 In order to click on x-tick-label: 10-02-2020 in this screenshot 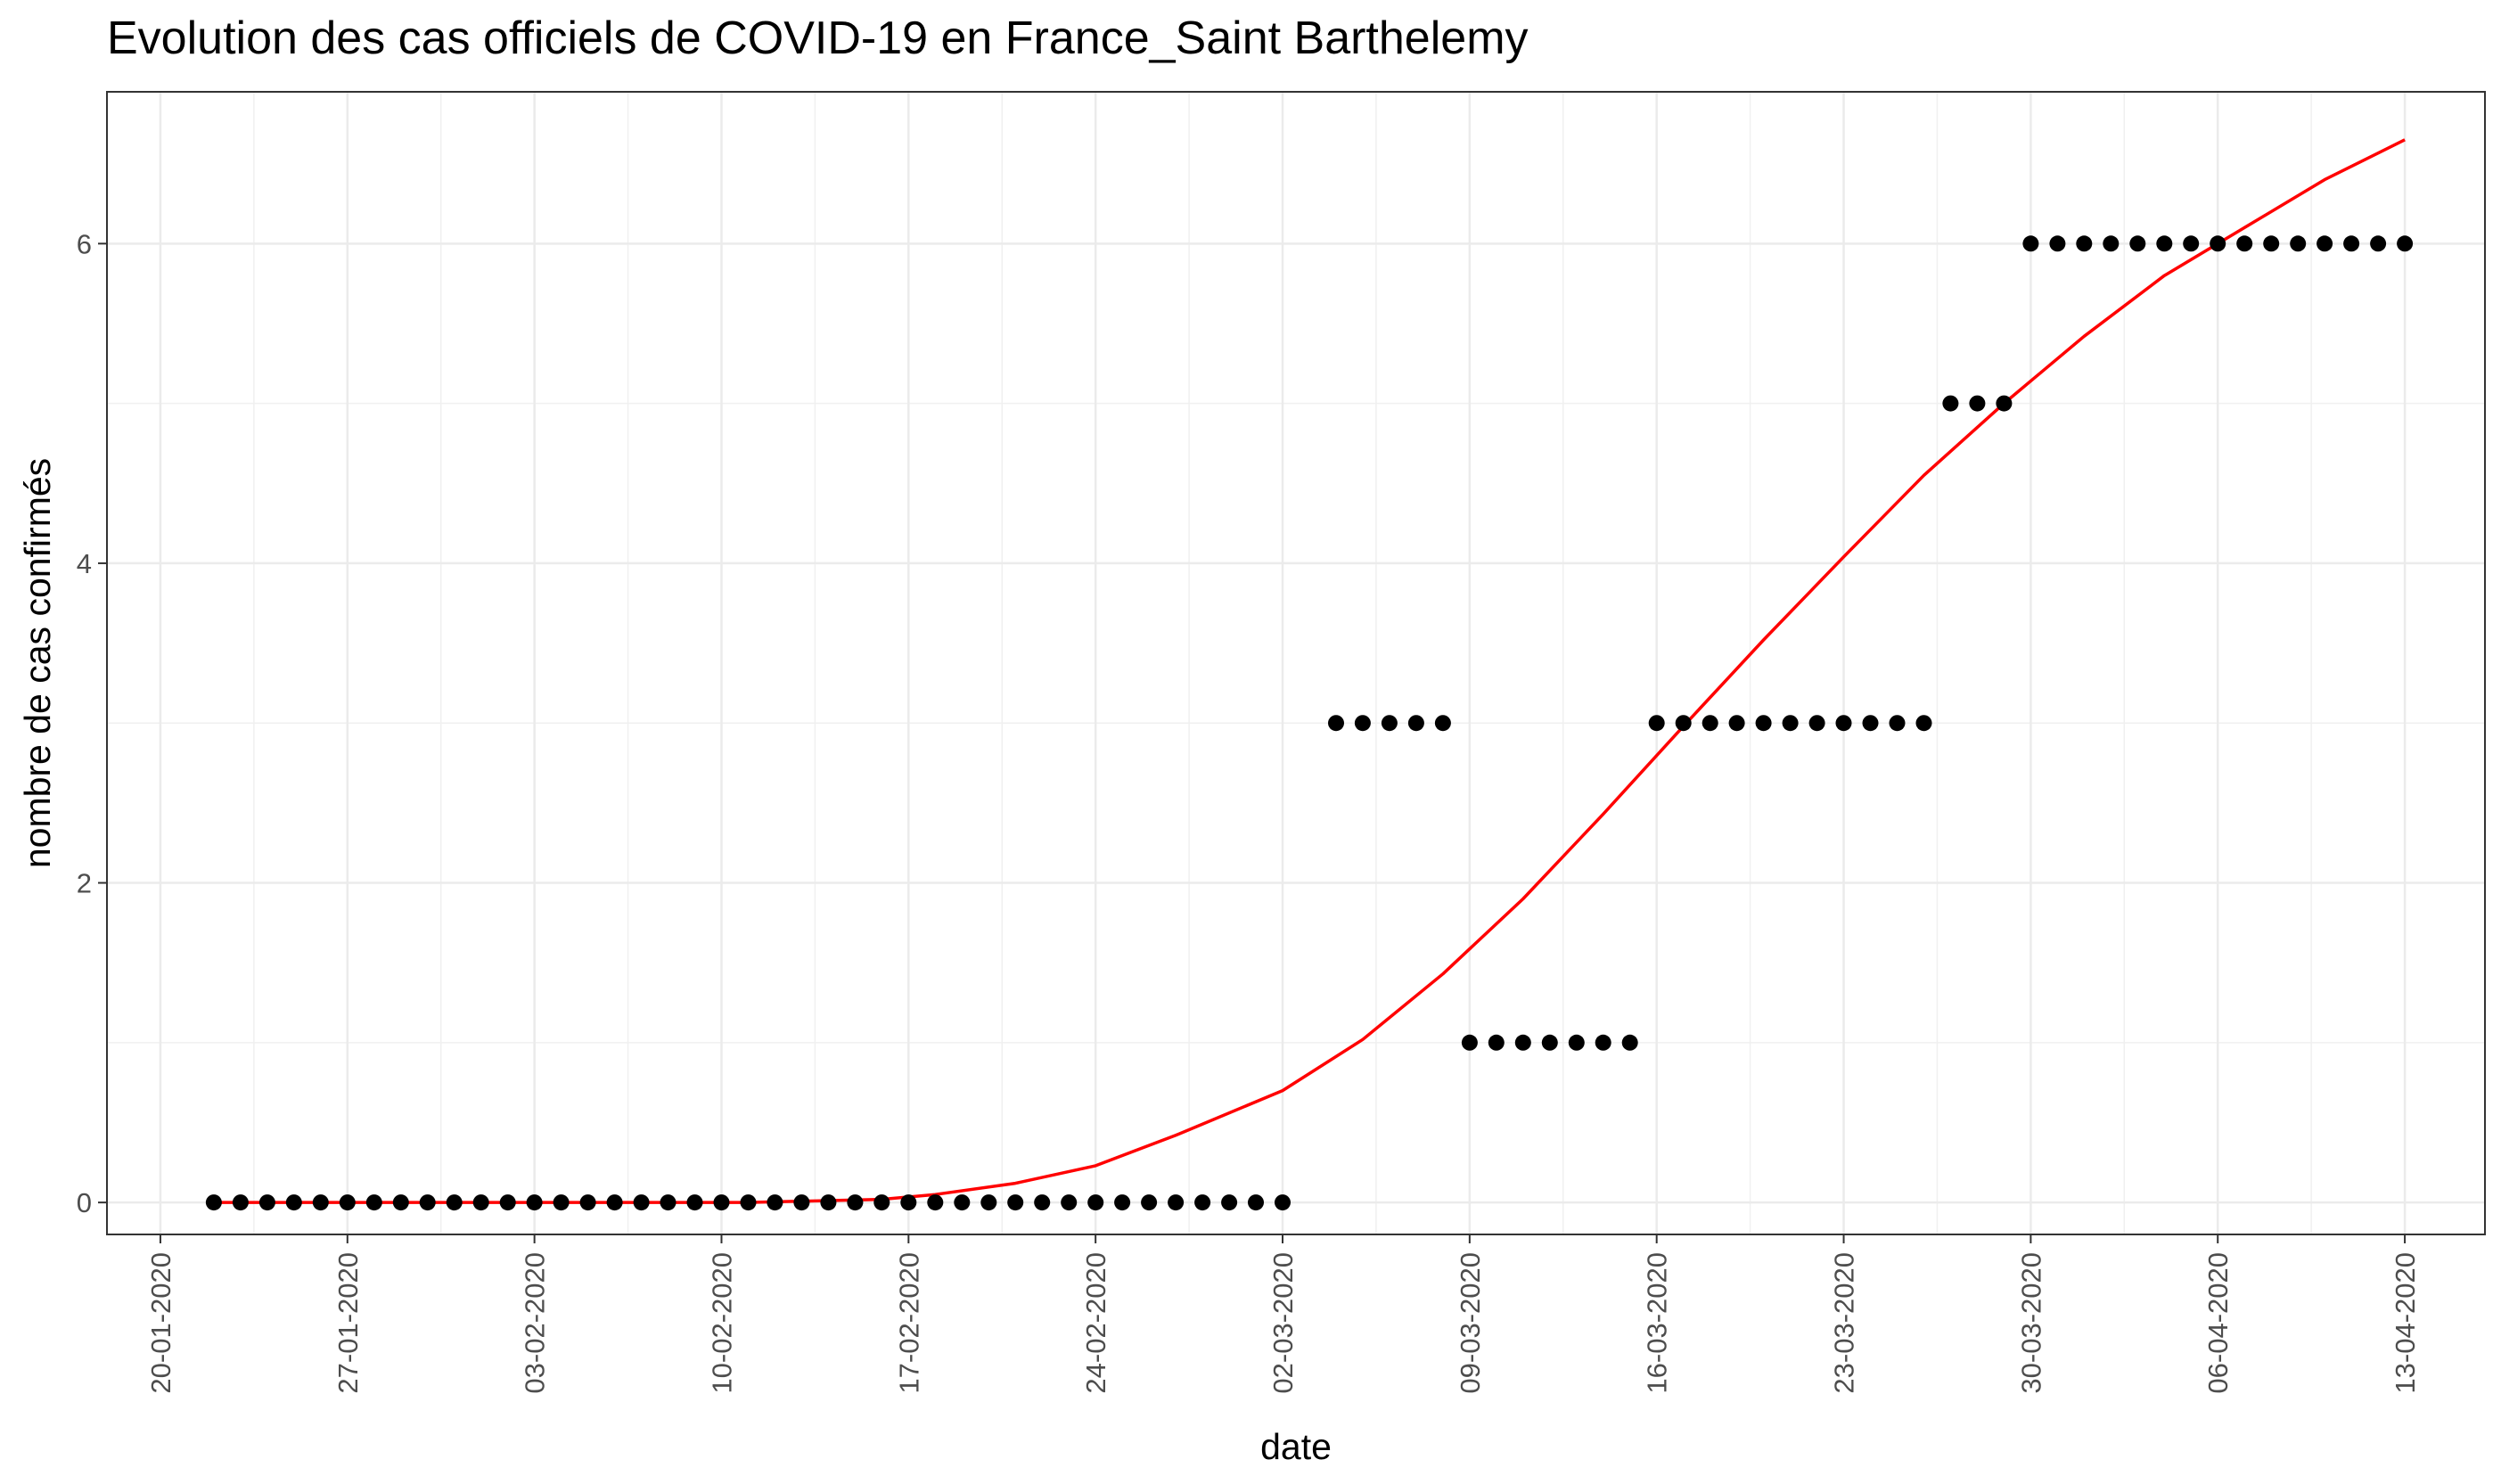, I will do `click(722, 1323)`.